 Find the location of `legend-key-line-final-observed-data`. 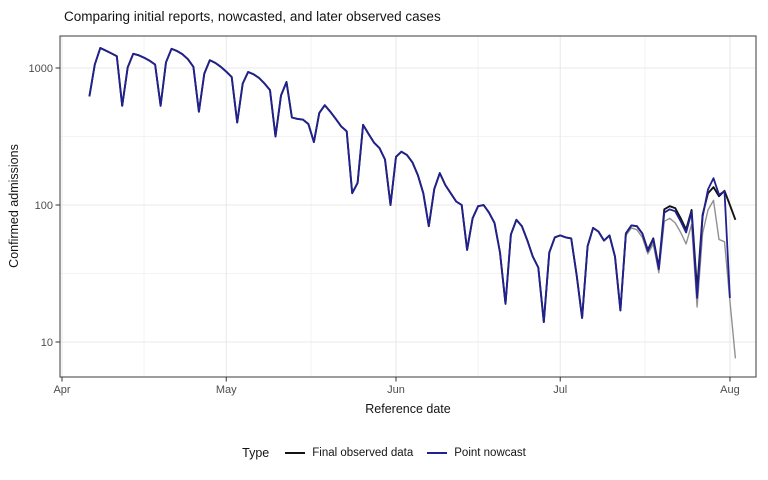

legend-key-line-final-observed-data is located at coordinates (295, 453).